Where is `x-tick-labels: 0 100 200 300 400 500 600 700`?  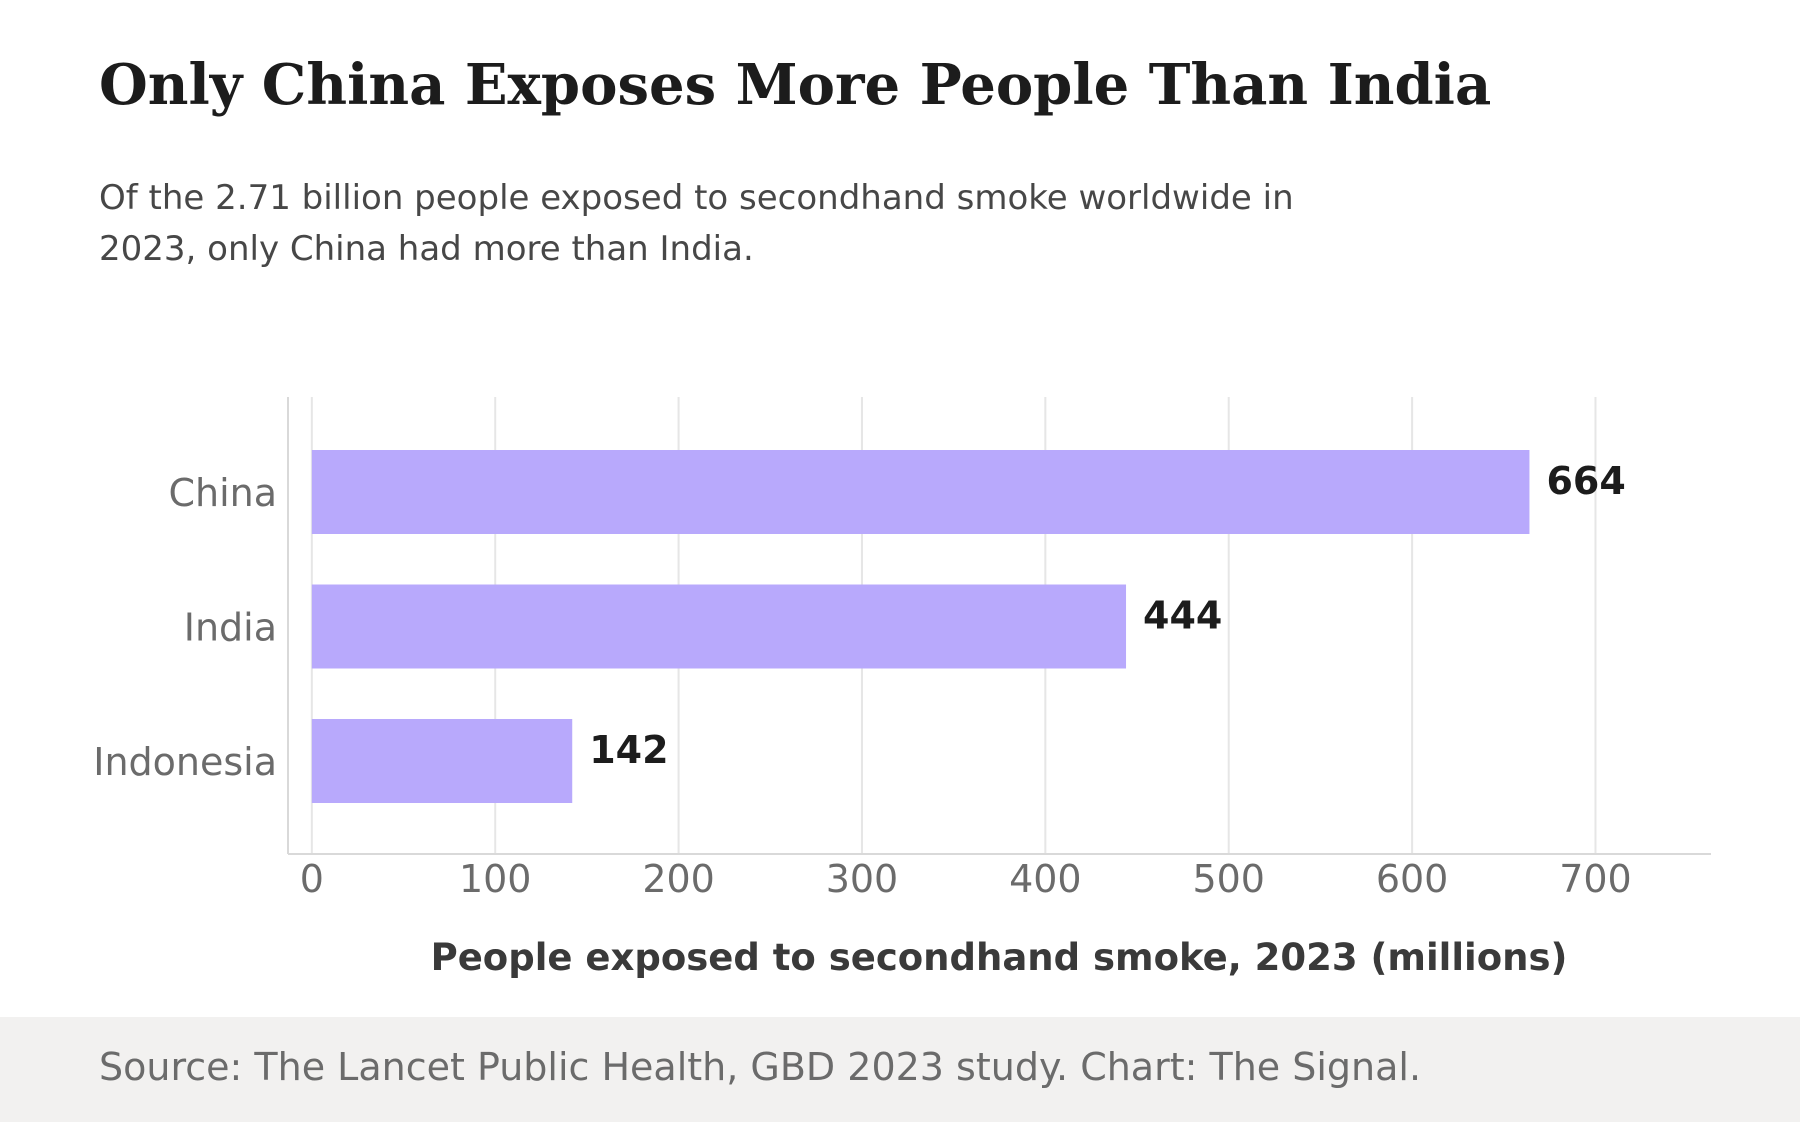 x-tick-labels: 0 100 200 300 400 500 600 700 is located at coordinates (966, 879).